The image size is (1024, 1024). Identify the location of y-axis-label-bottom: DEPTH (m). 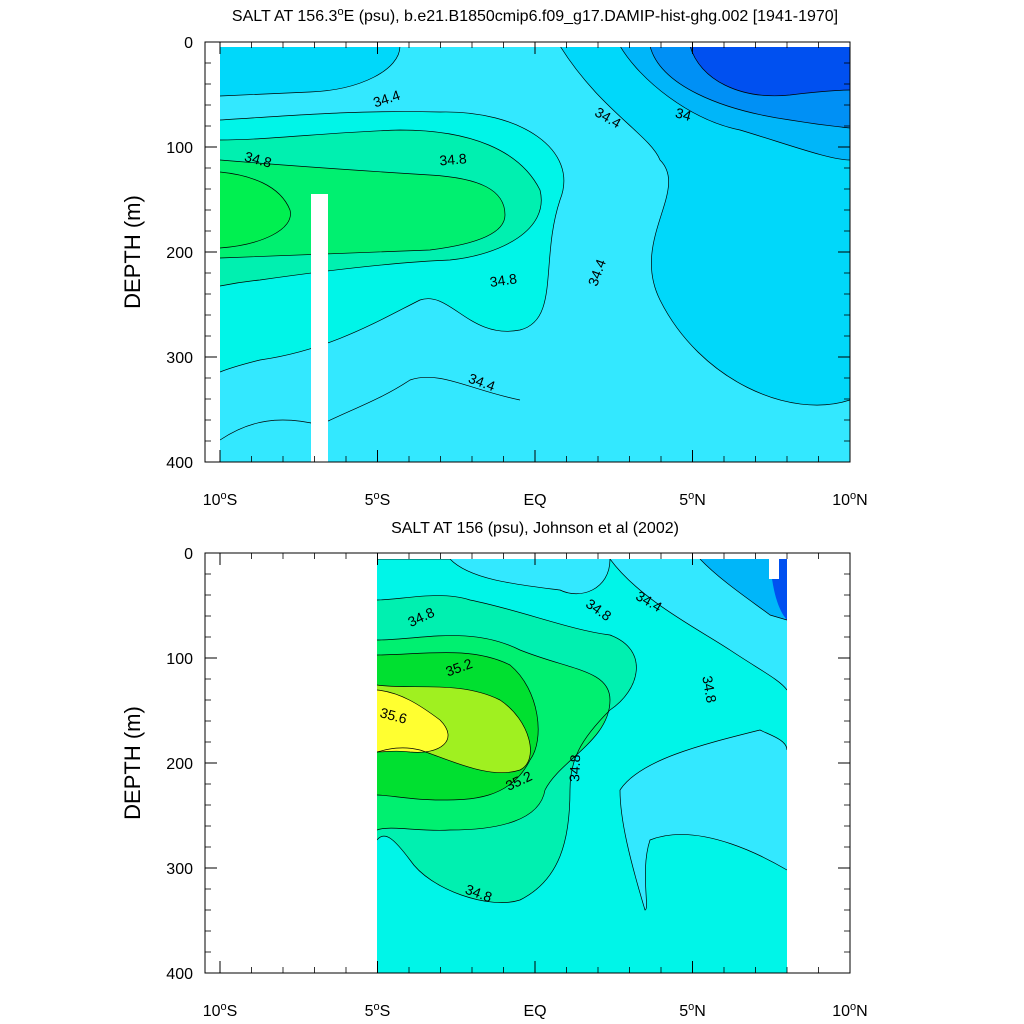
(132, 763).